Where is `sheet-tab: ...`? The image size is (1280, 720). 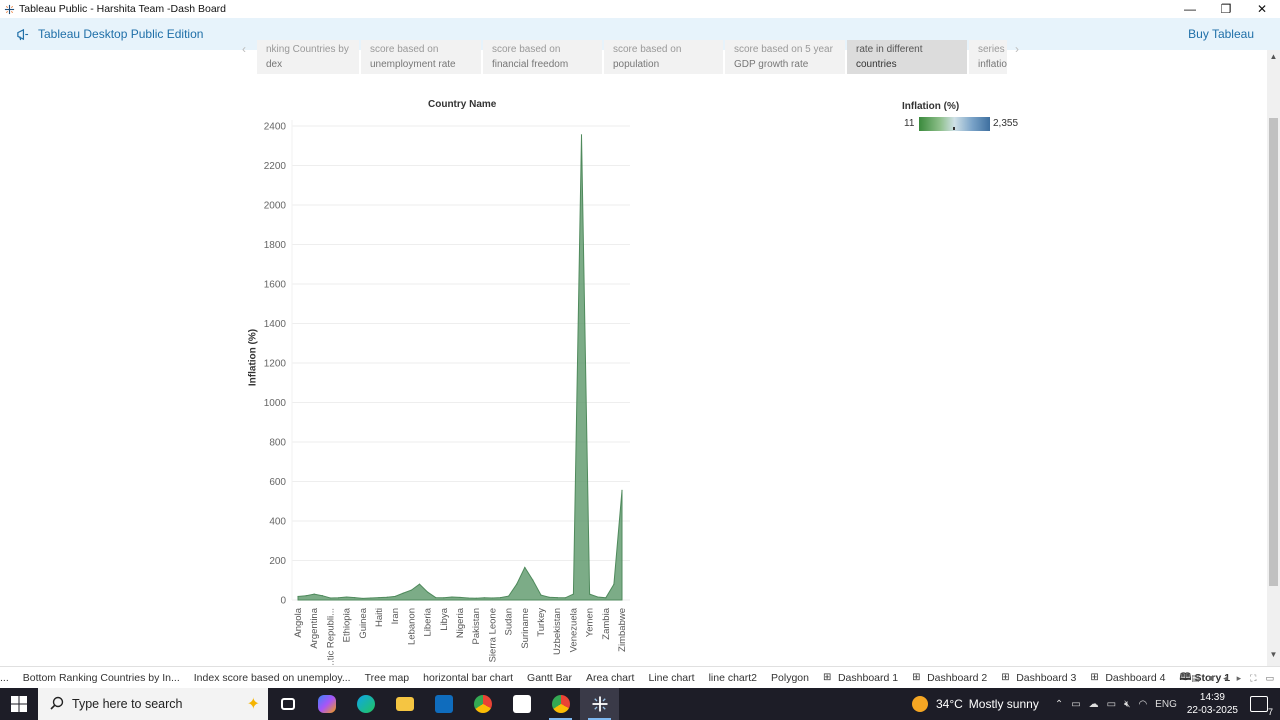
sheet-tab: ... is located at coordinates (8, 678).